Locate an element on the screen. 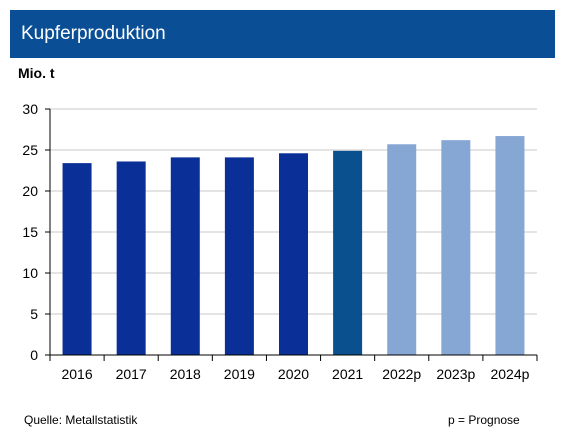 This screenshot has width=564, height=441. y-axis-unit-label: Mio. t is located at coordinates (36, 73).